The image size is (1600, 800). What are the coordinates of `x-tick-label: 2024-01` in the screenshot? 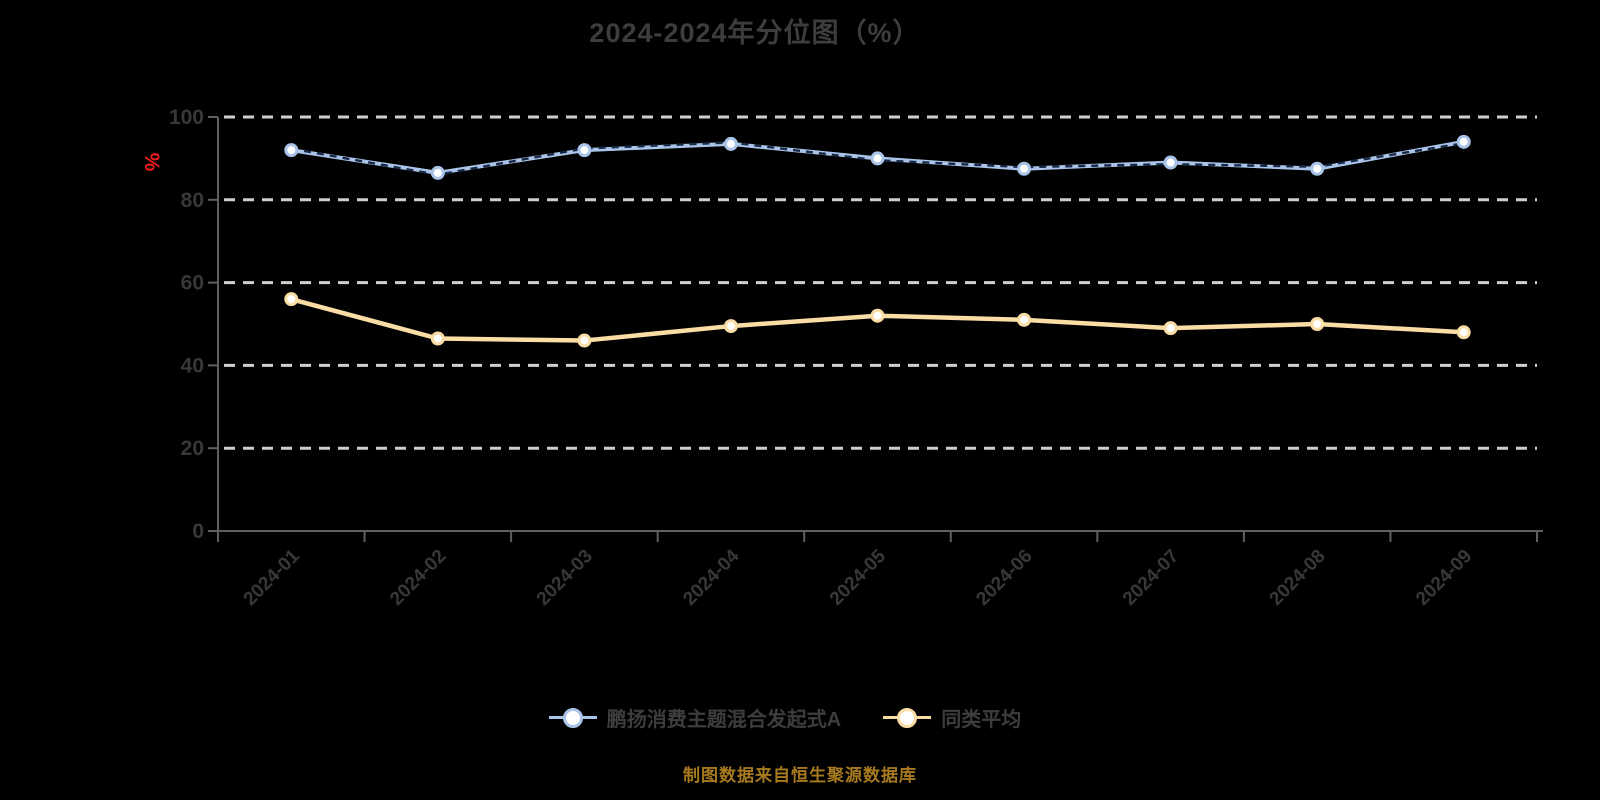 It's located at (272, 577).